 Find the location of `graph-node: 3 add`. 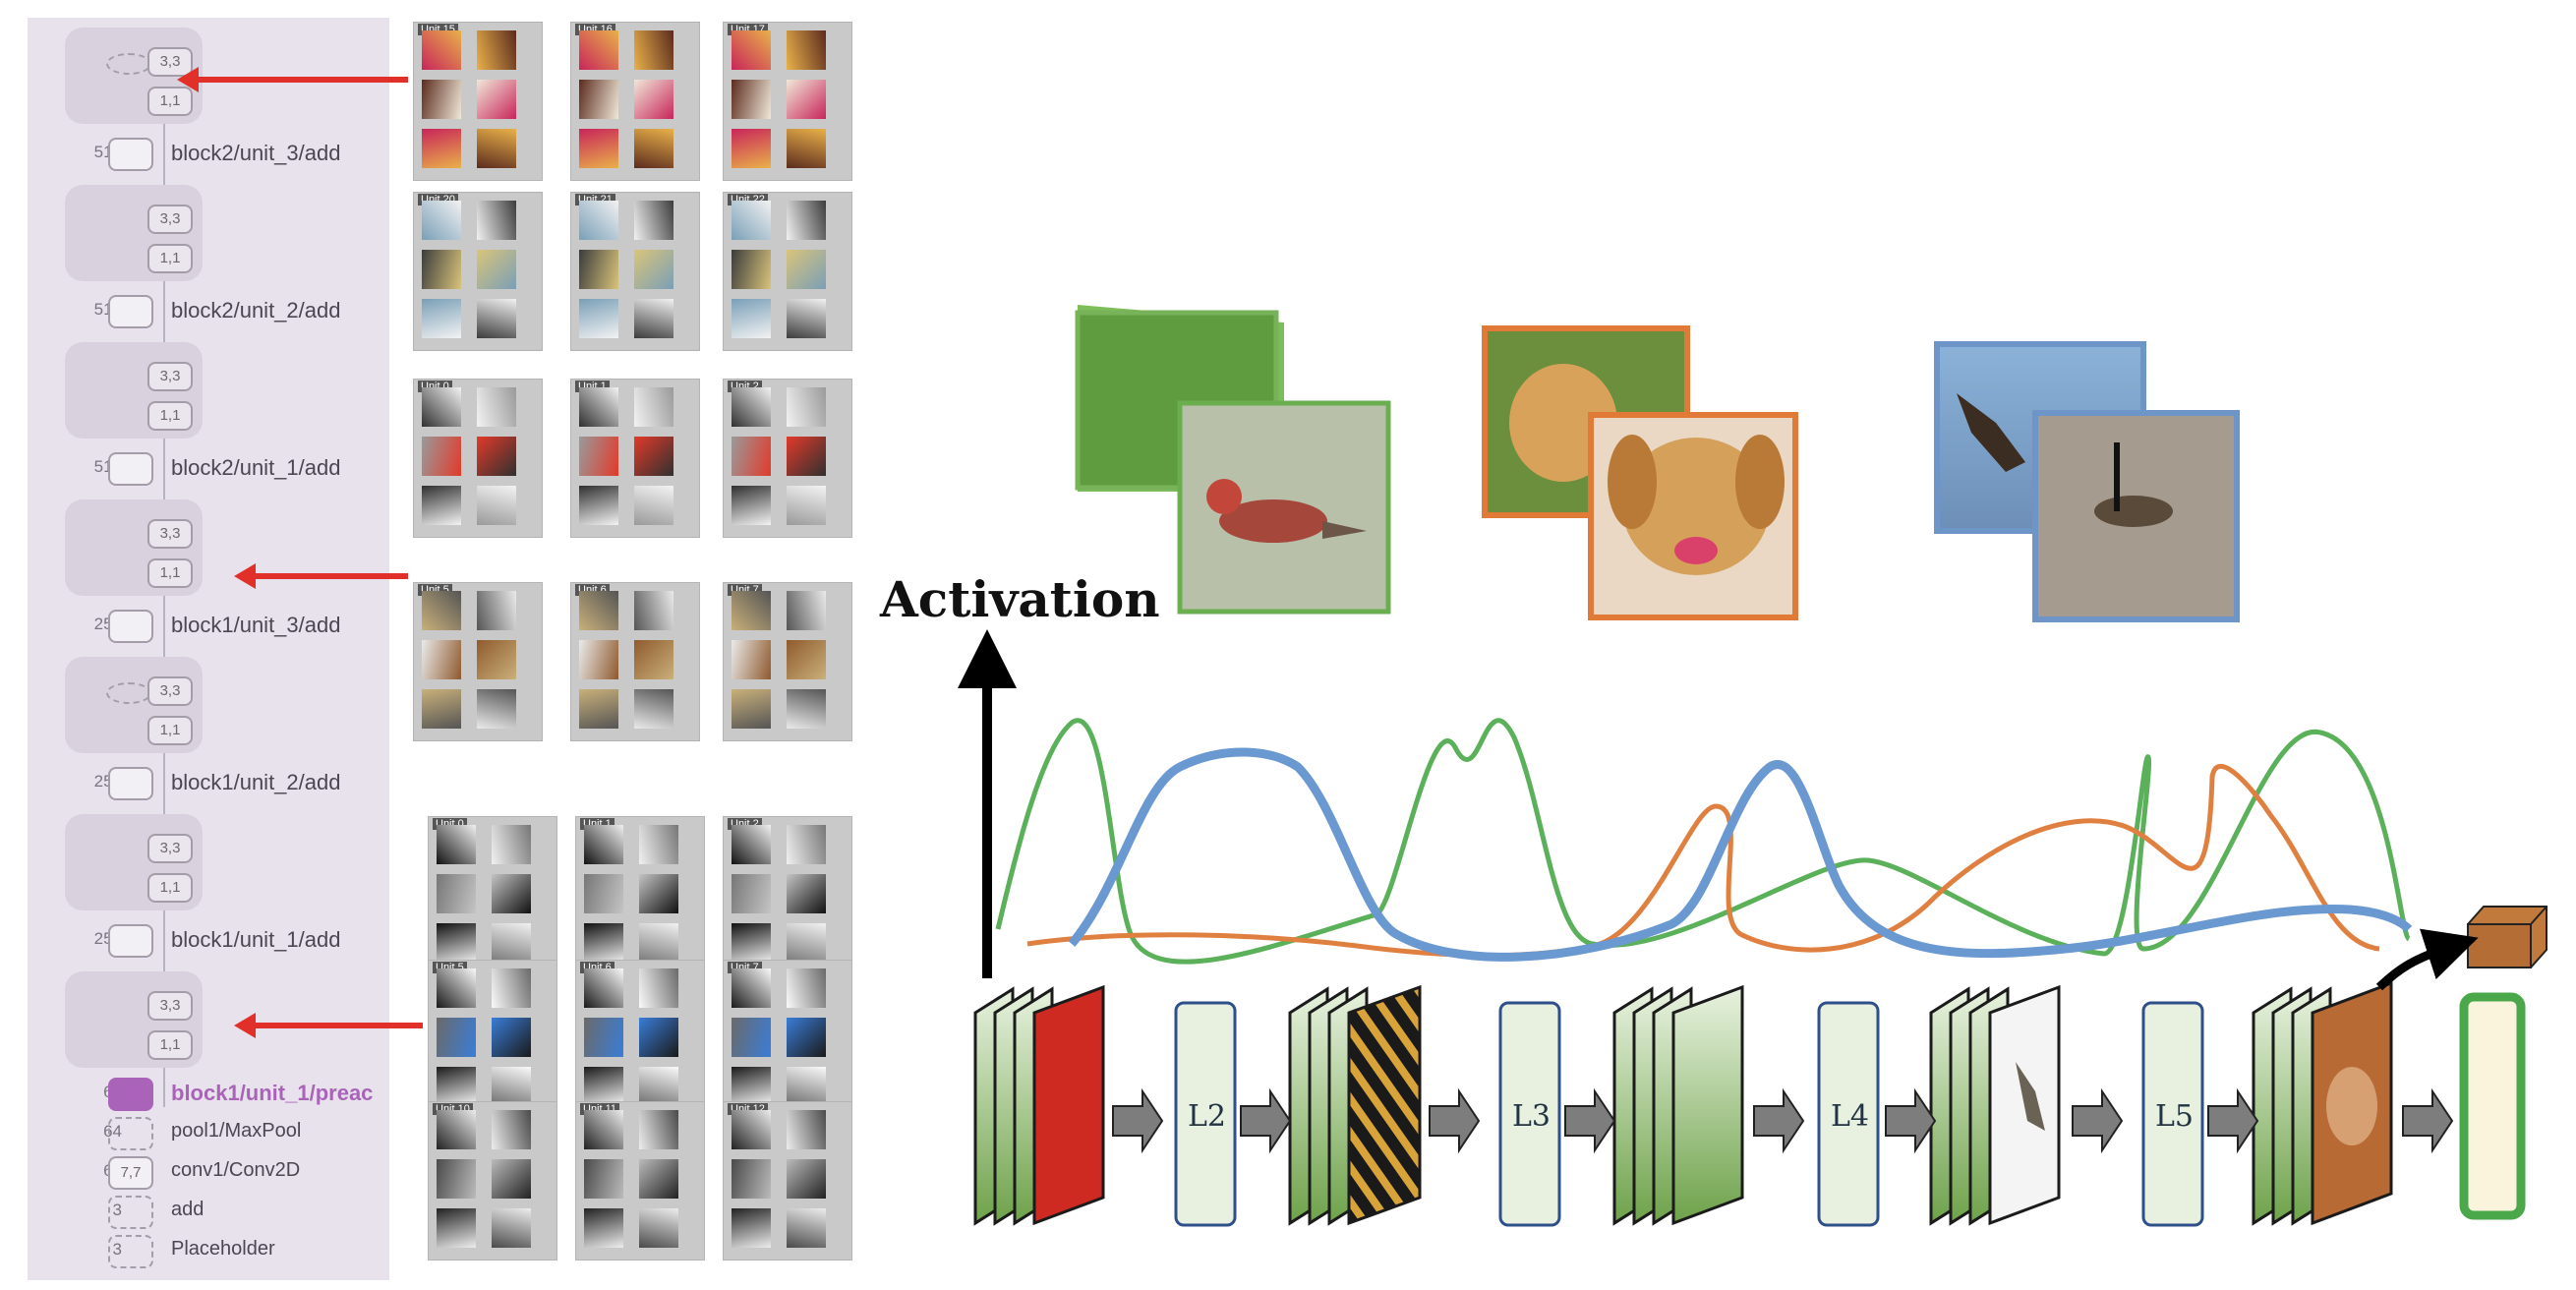

graph-node: 3 add is located at coordinates (214, 1211).